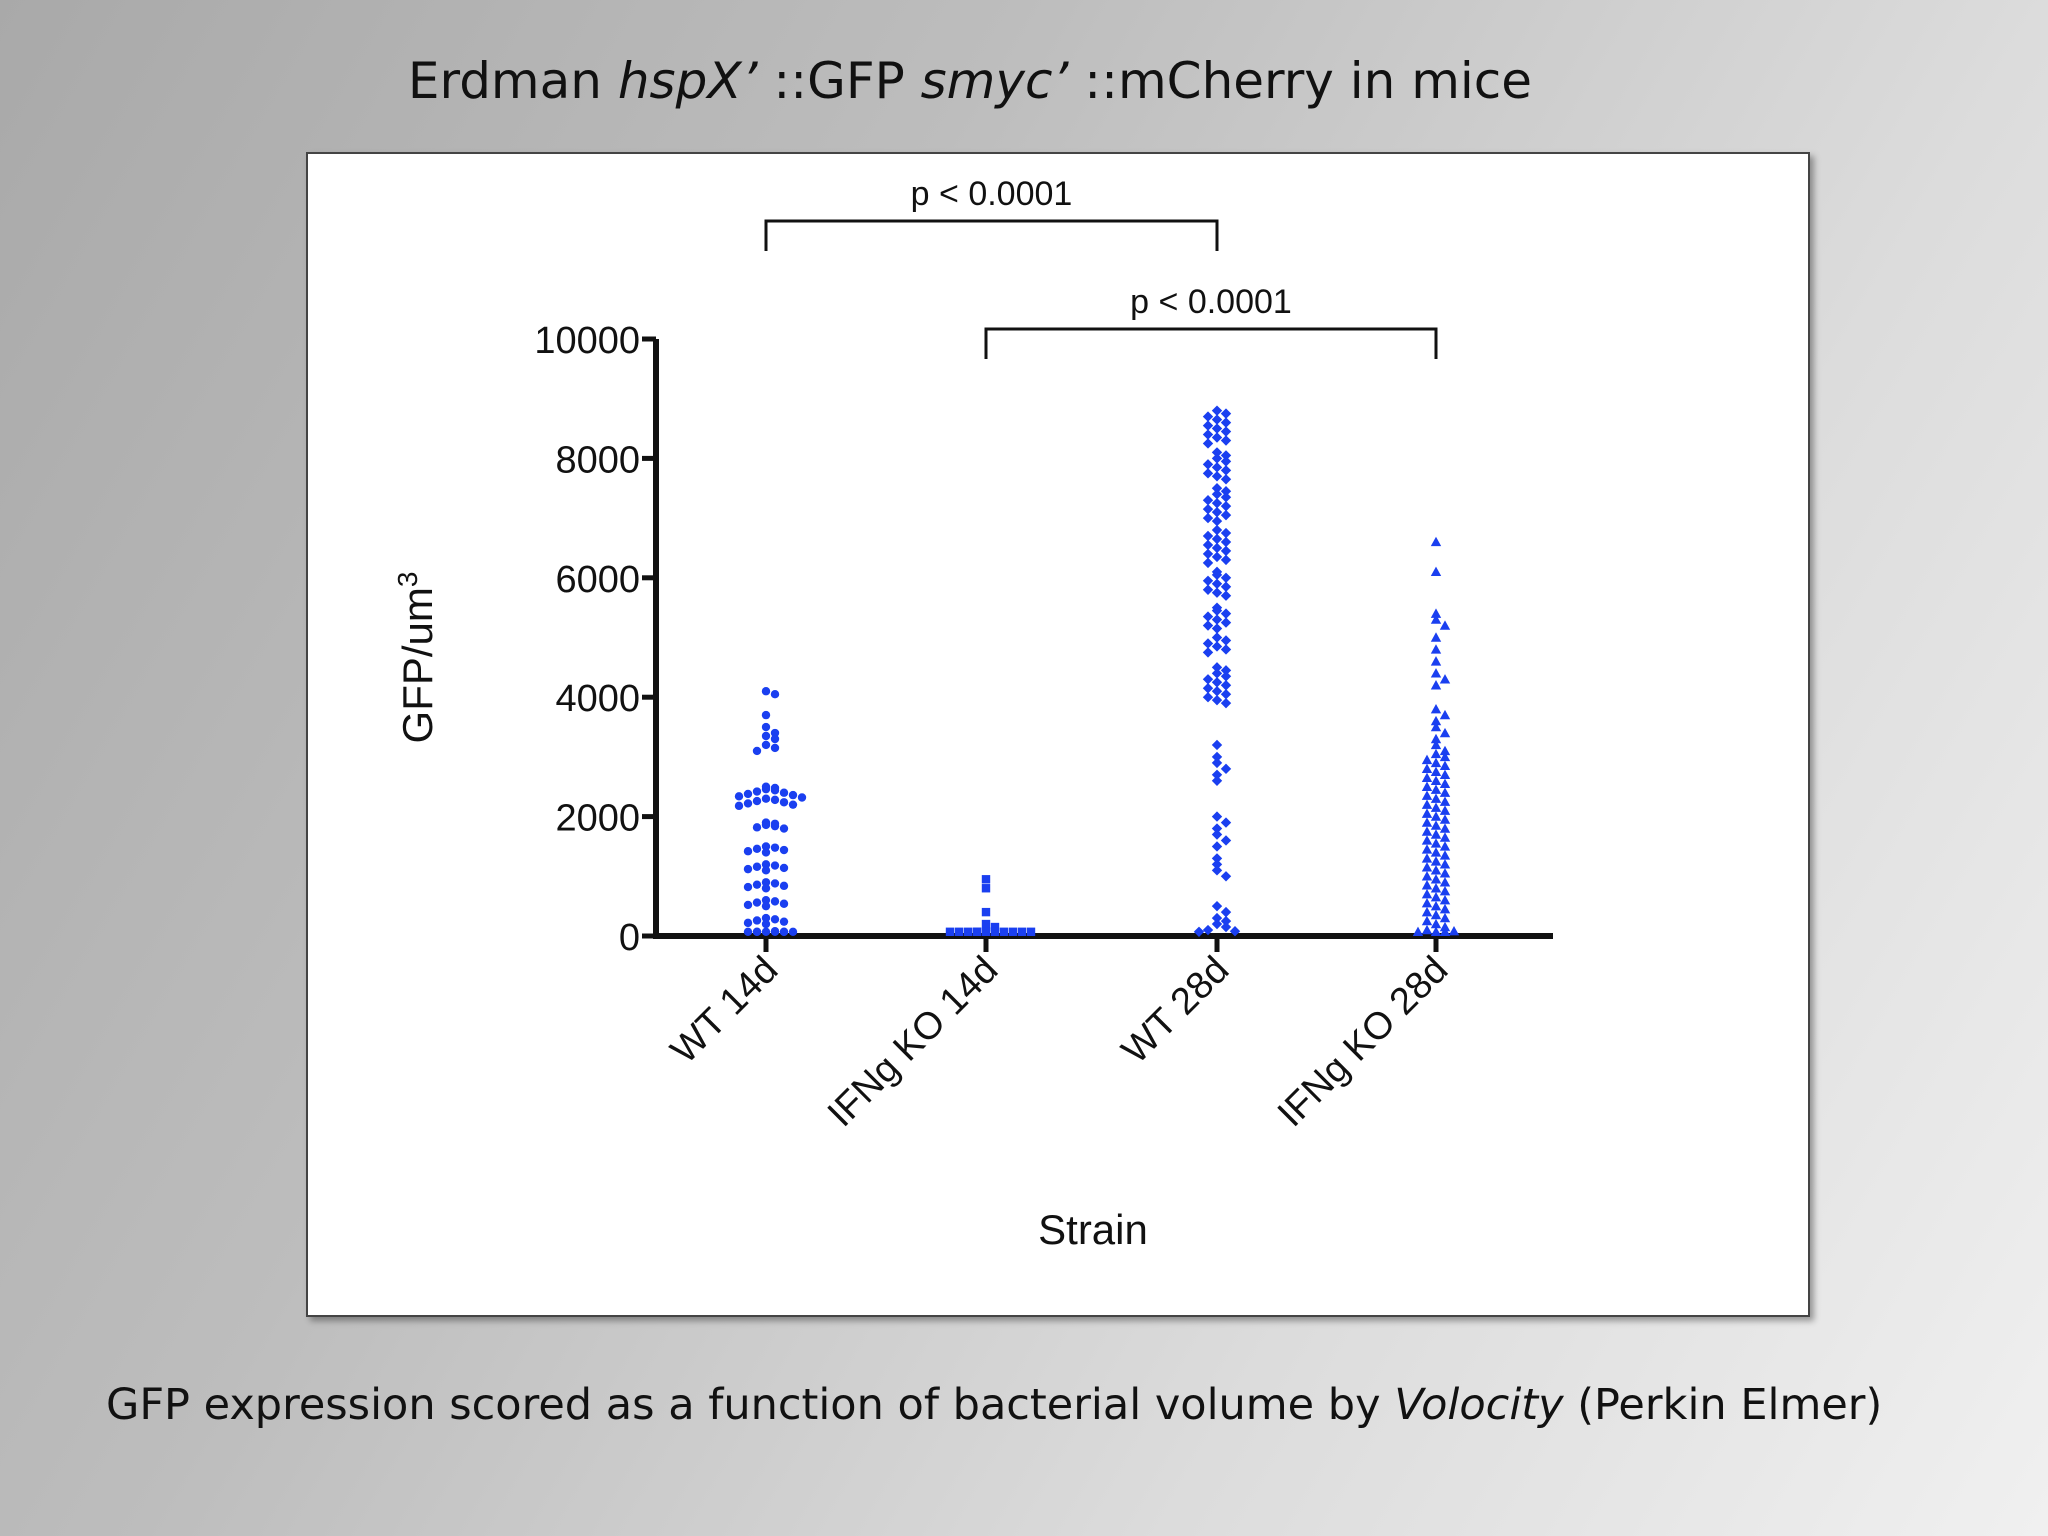 This screenshot has width=2048, height=1536. What do you see at coordinates (417, 658) in the screenshot?
I see `y-axis-label: GFP/um3` at bounding box center [417, 658].